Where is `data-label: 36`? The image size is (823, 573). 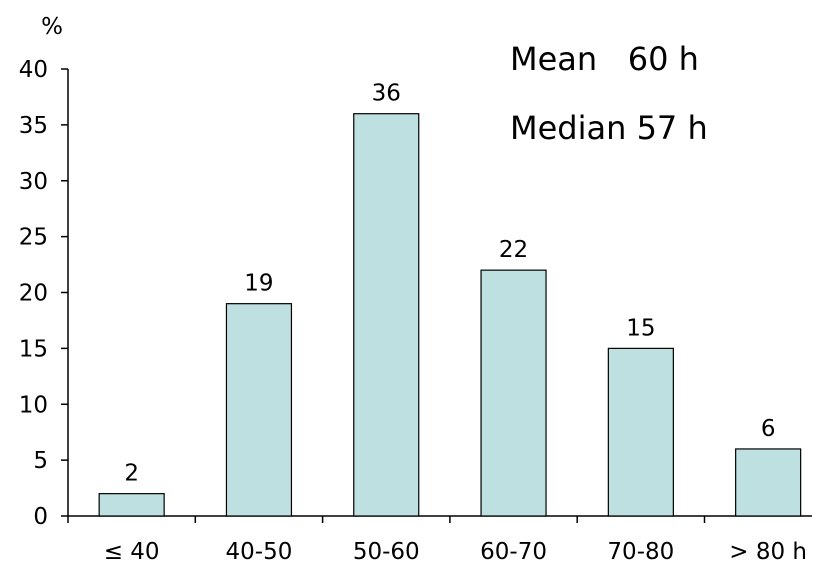
data-label: 36 is located at coordinates (386, 94).